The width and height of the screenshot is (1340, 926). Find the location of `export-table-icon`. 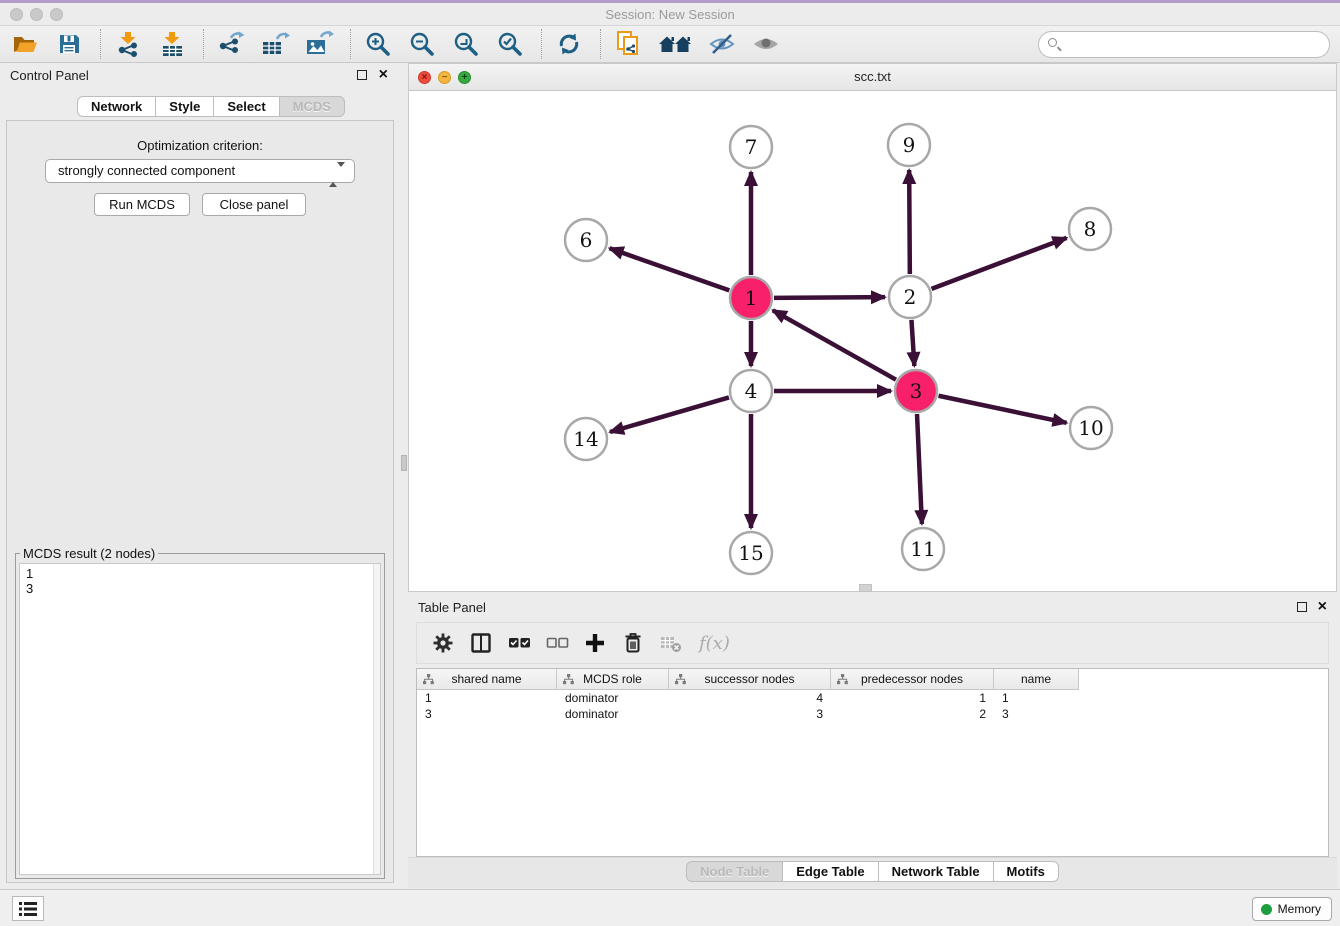

export-table-icon is located at coordinates (275, 44).